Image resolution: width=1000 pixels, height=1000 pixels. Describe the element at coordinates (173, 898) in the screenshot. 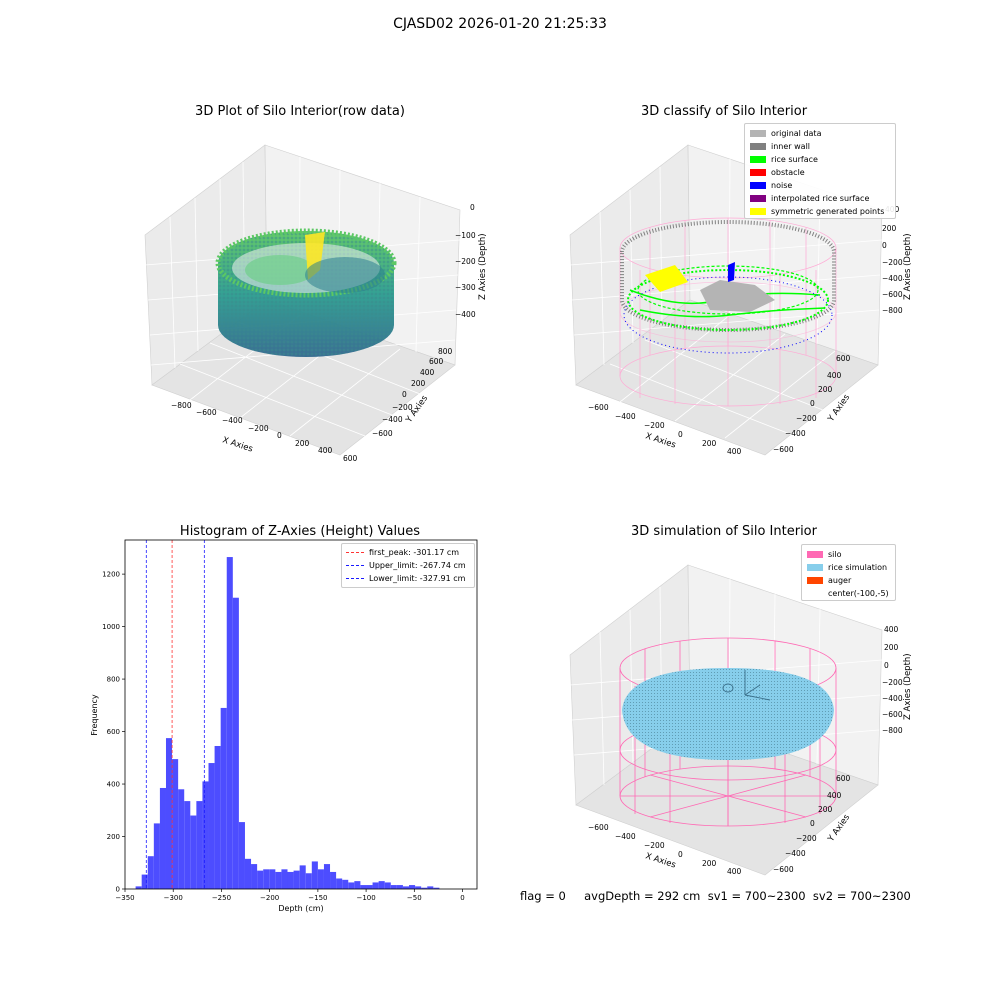

I see `histogram-xtick-label: −300` at that location.